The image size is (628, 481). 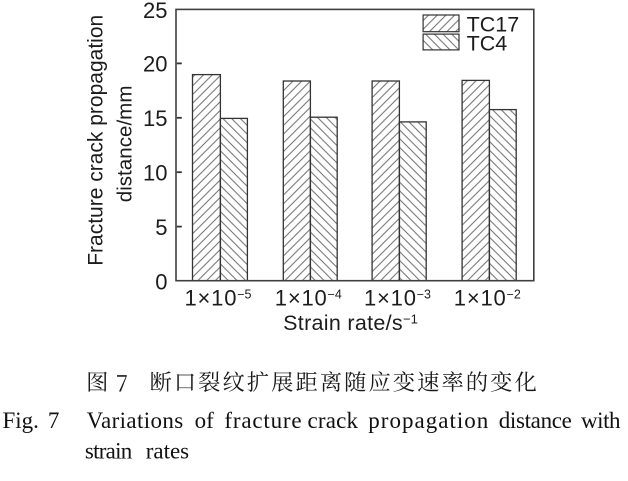 I want to click on svg-text: 15, so click(x=155, y=118).